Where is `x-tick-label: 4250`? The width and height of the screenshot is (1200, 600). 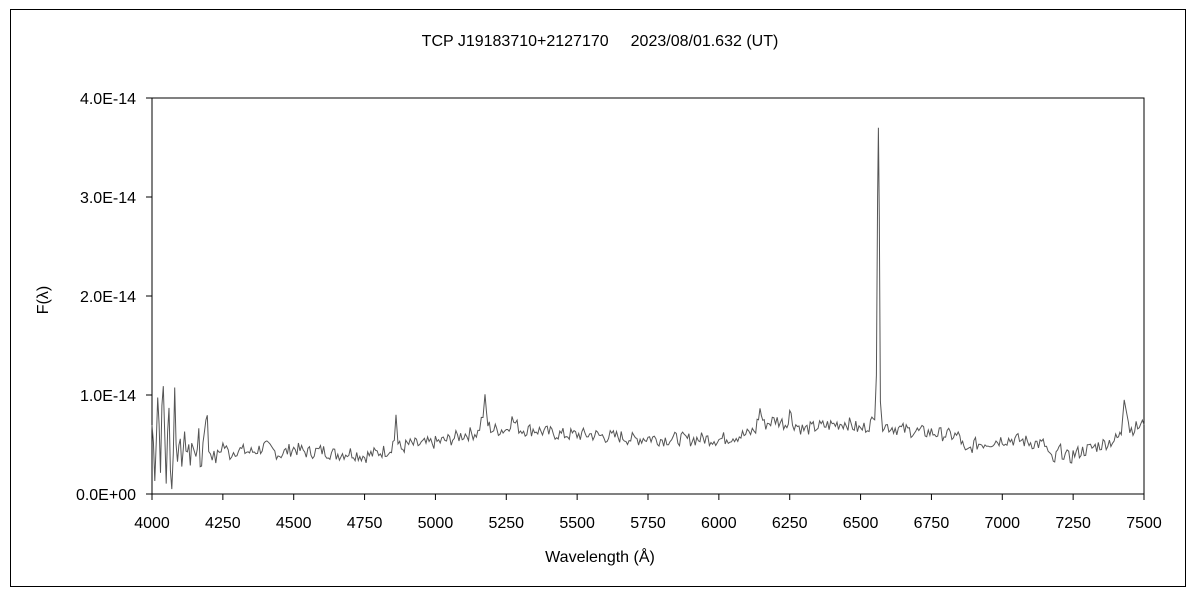 x-tick-label: 4250 is located at coordinates (223, 523).